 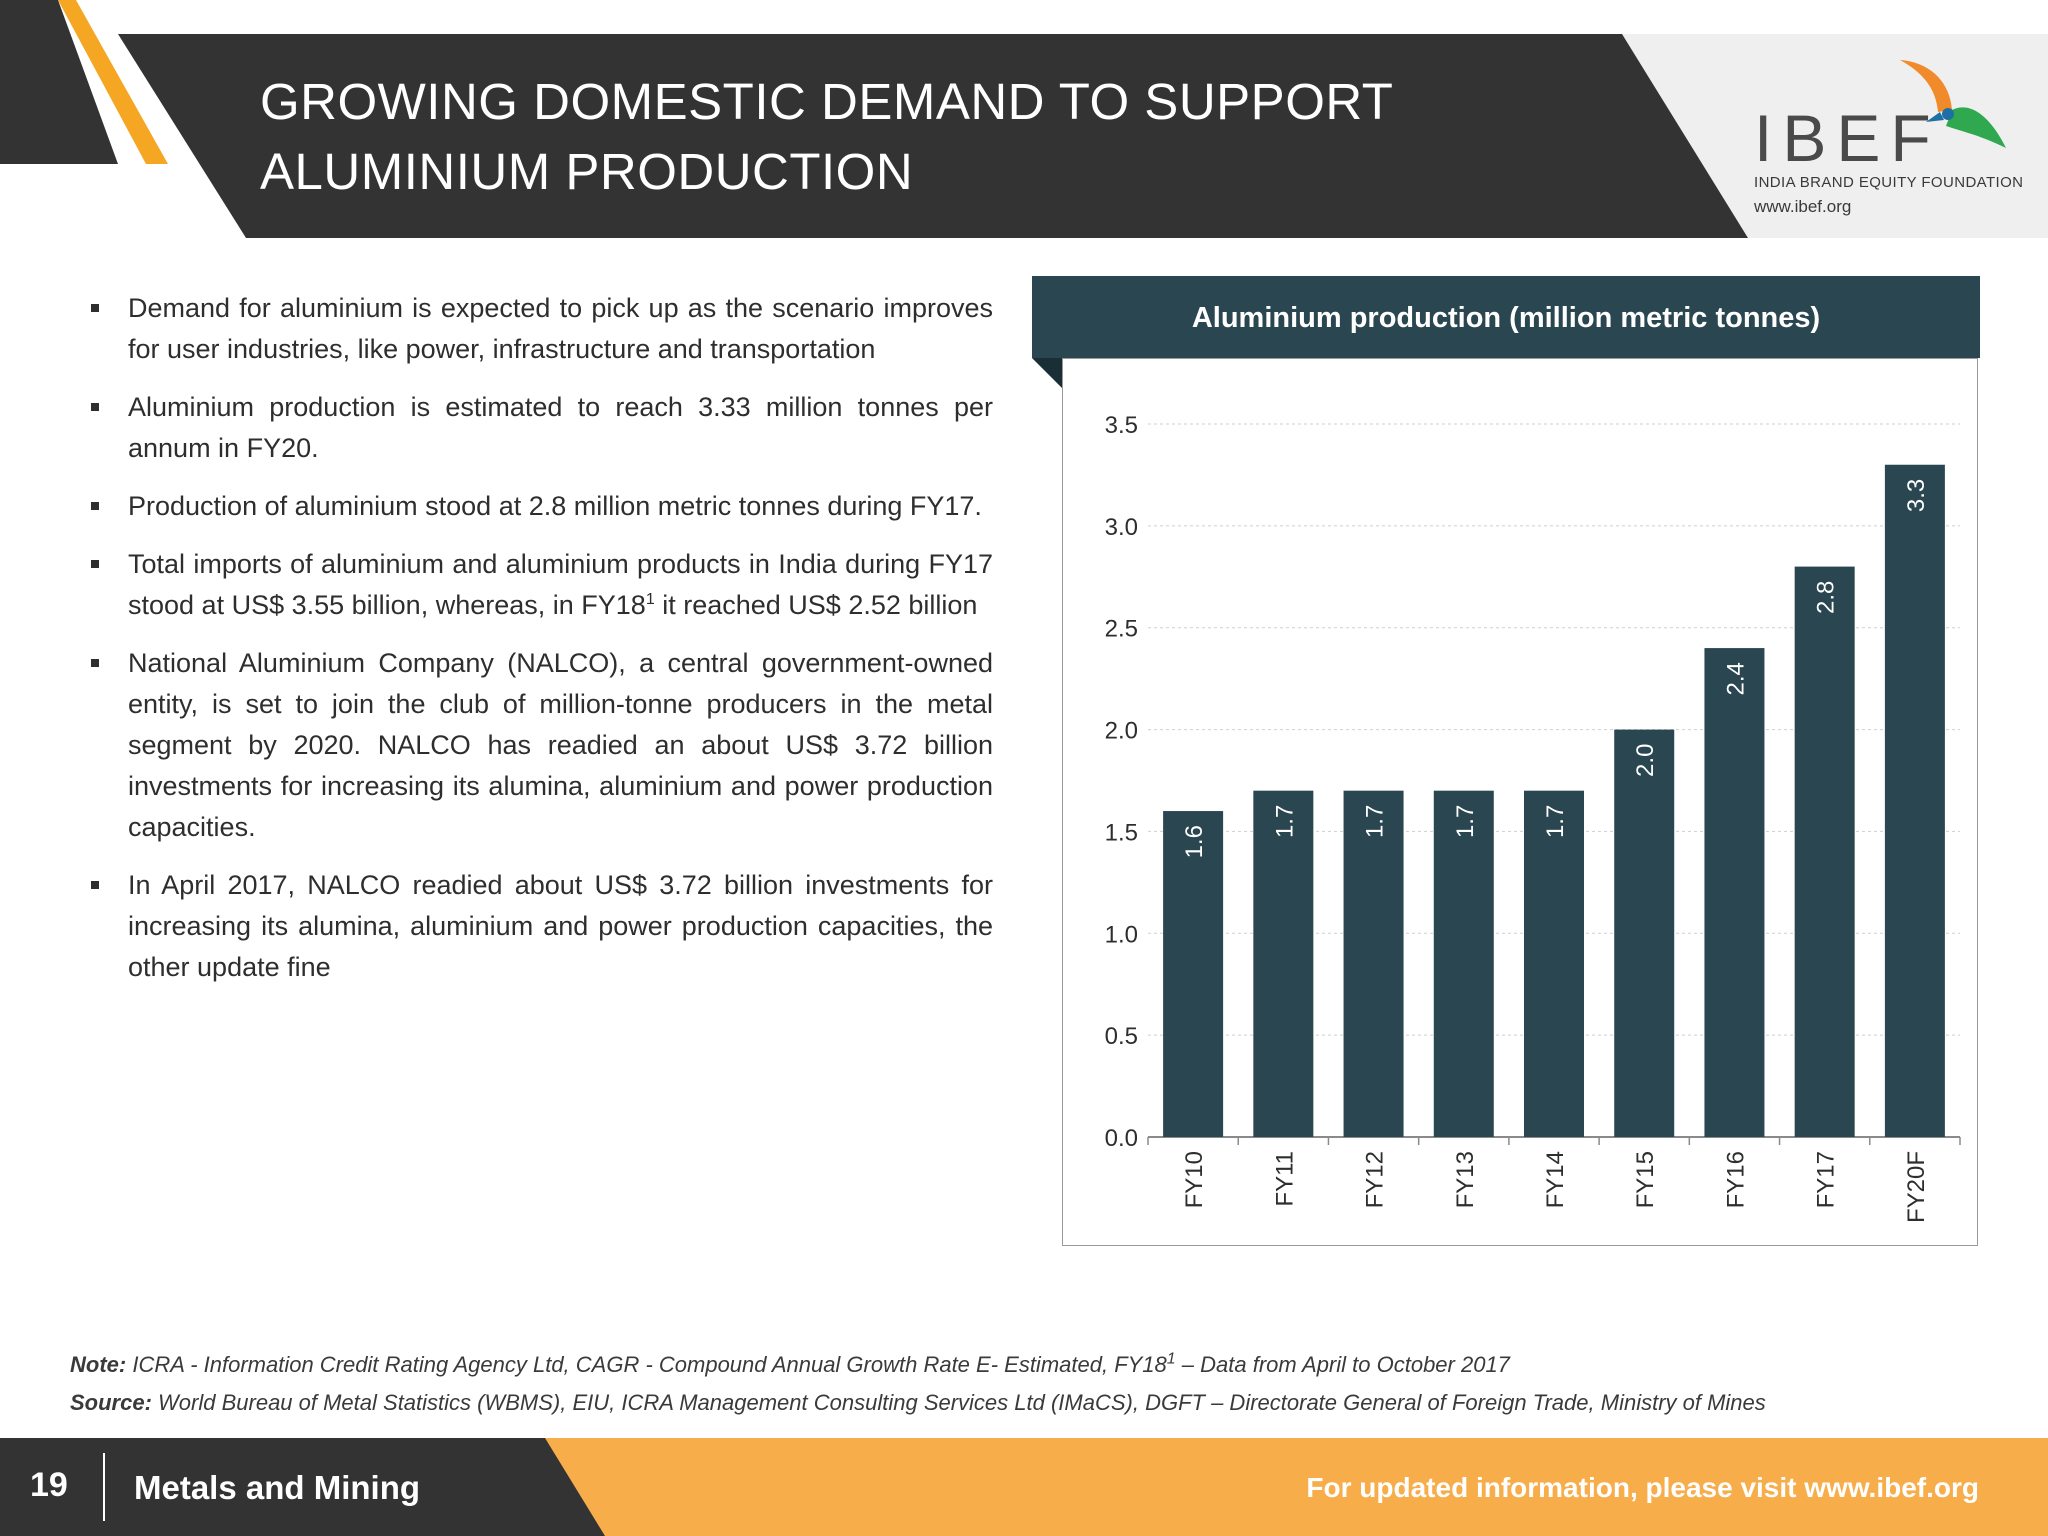 What do you see at coordinates (1194, 1179) in the screenshot?
I see `x-tick-label: FY10` at bounding box center [1194, 1179].